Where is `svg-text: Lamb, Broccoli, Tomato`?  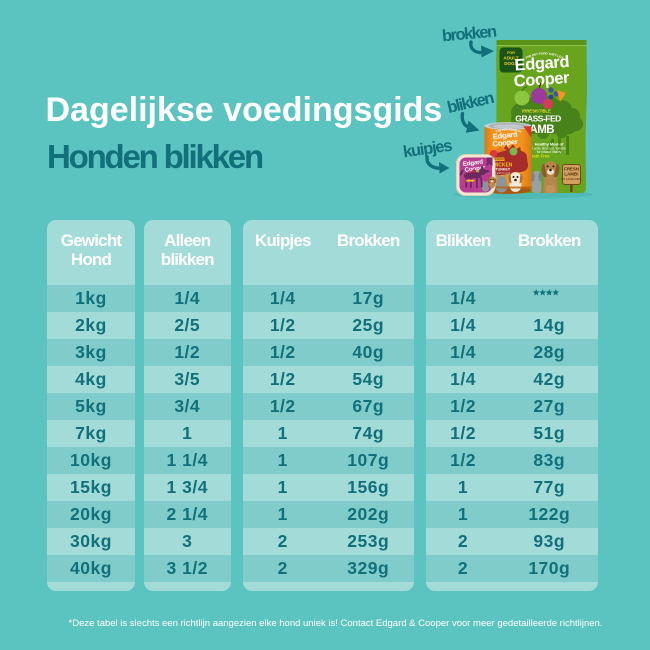 svg-text: Lamb, Broccoli, Tomato is located at coordinates (548, 149).